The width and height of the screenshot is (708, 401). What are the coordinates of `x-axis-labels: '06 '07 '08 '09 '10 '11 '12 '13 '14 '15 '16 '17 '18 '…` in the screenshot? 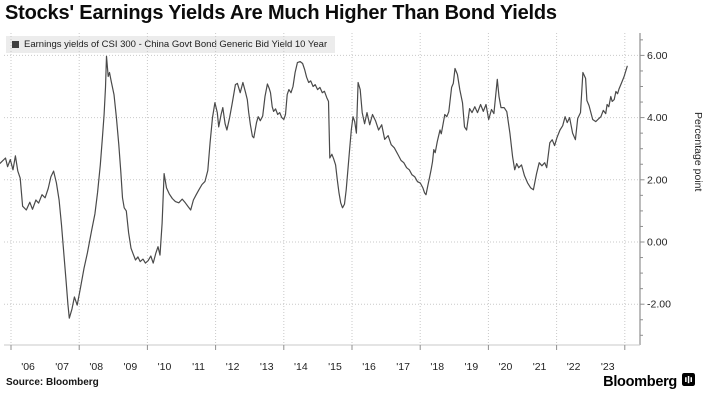 It's located at (318, 367).